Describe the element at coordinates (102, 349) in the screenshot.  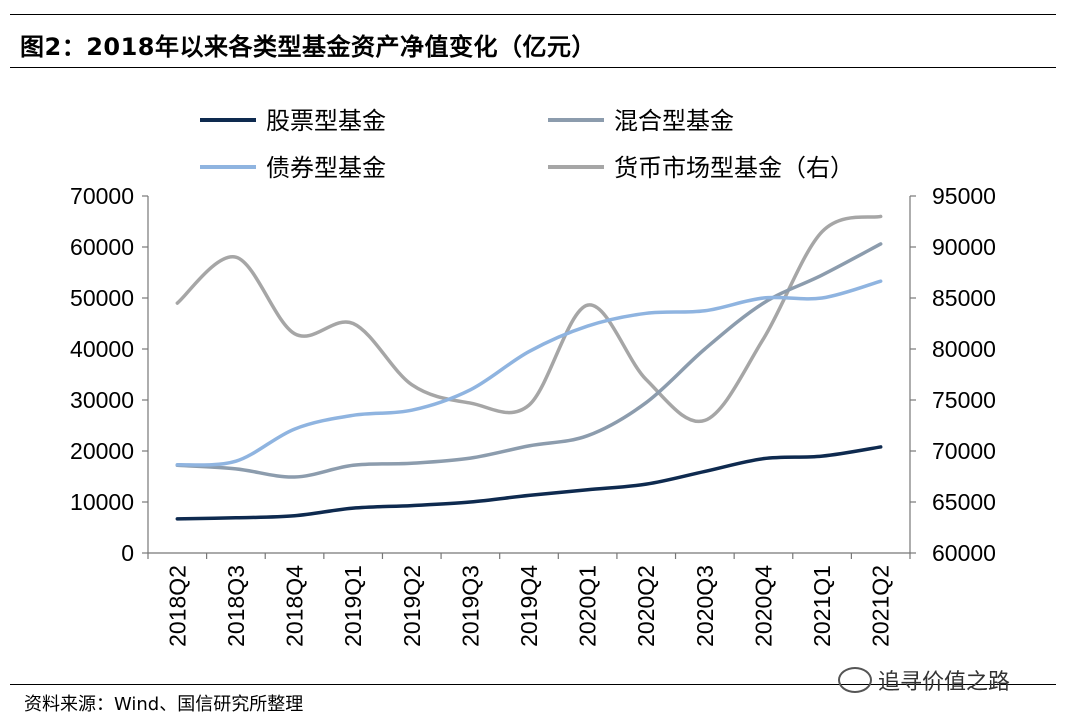
I see `left-tick-label: 40000` at that location.